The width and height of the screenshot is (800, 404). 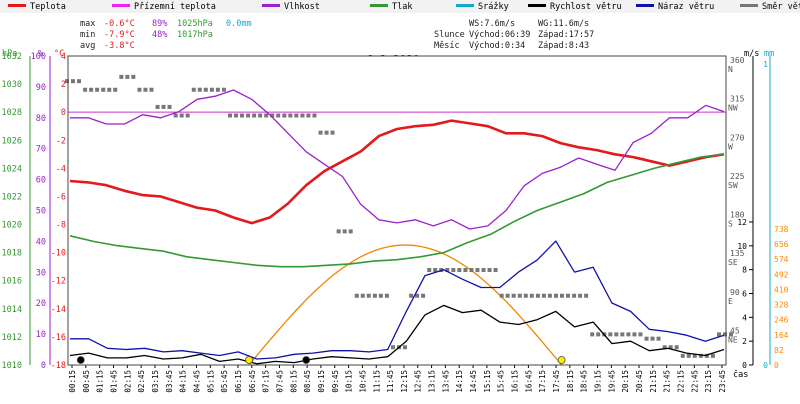 What do you see at coordinates (737, 99) in the screenshot?
I see `direction-tick-deg: 315` at bounding box center [737, 99].